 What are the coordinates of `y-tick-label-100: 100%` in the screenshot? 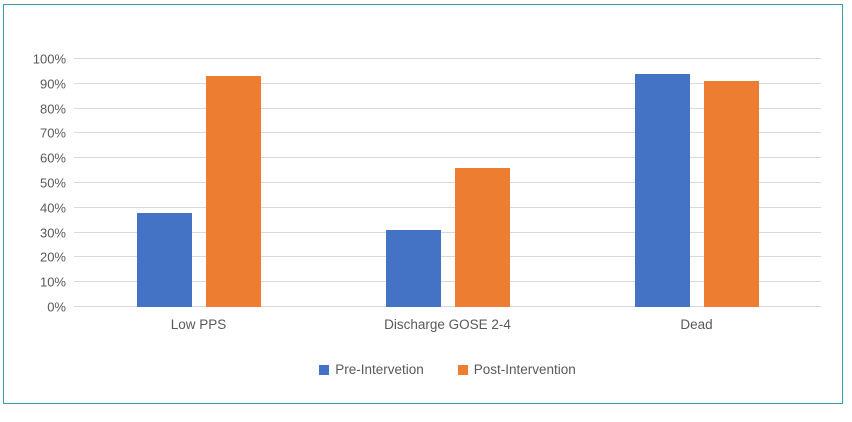 It's located at (49, 59).